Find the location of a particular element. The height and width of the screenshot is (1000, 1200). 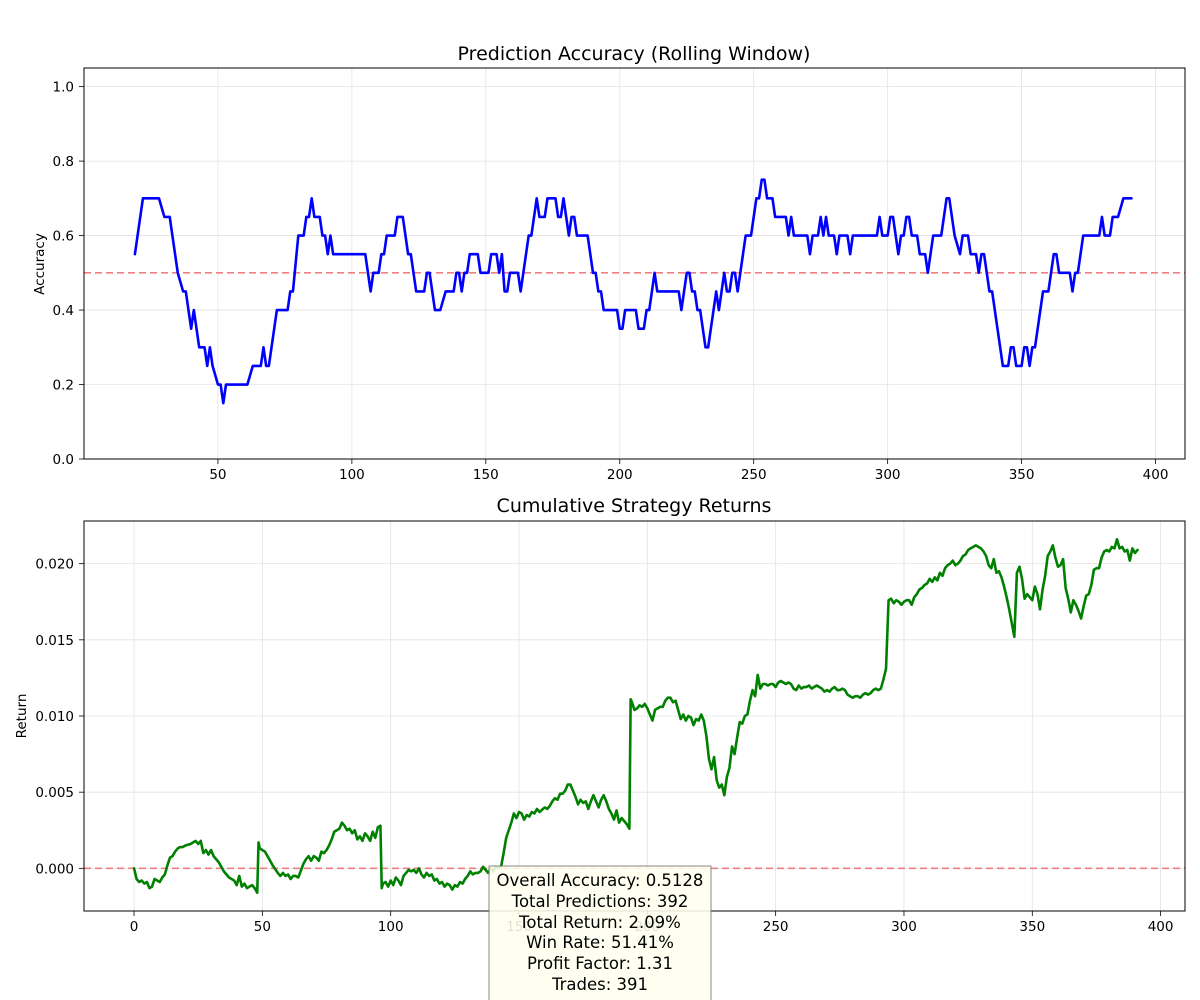

returns-chart-title: Cumulative Strategy Returns is located at coordinates (634, 506).